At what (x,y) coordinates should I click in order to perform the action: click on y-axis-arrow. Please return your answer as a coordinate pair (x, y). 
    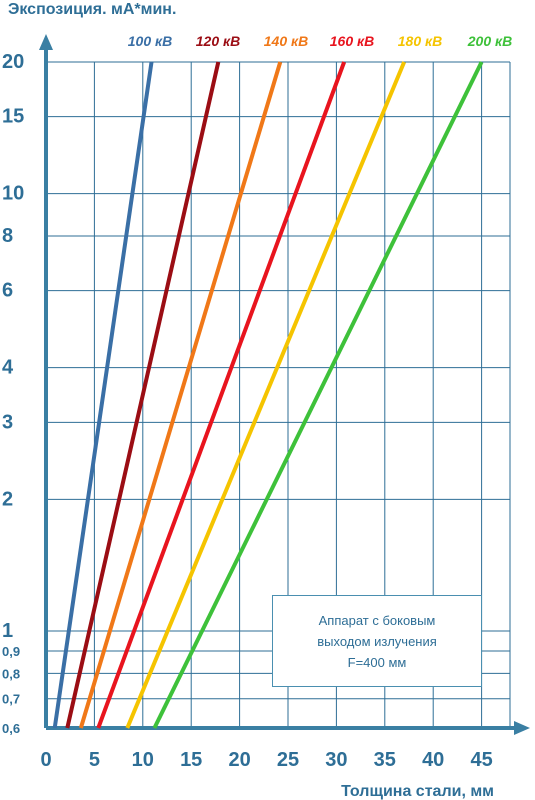
    Looking at the image, I should click on (46, 42).